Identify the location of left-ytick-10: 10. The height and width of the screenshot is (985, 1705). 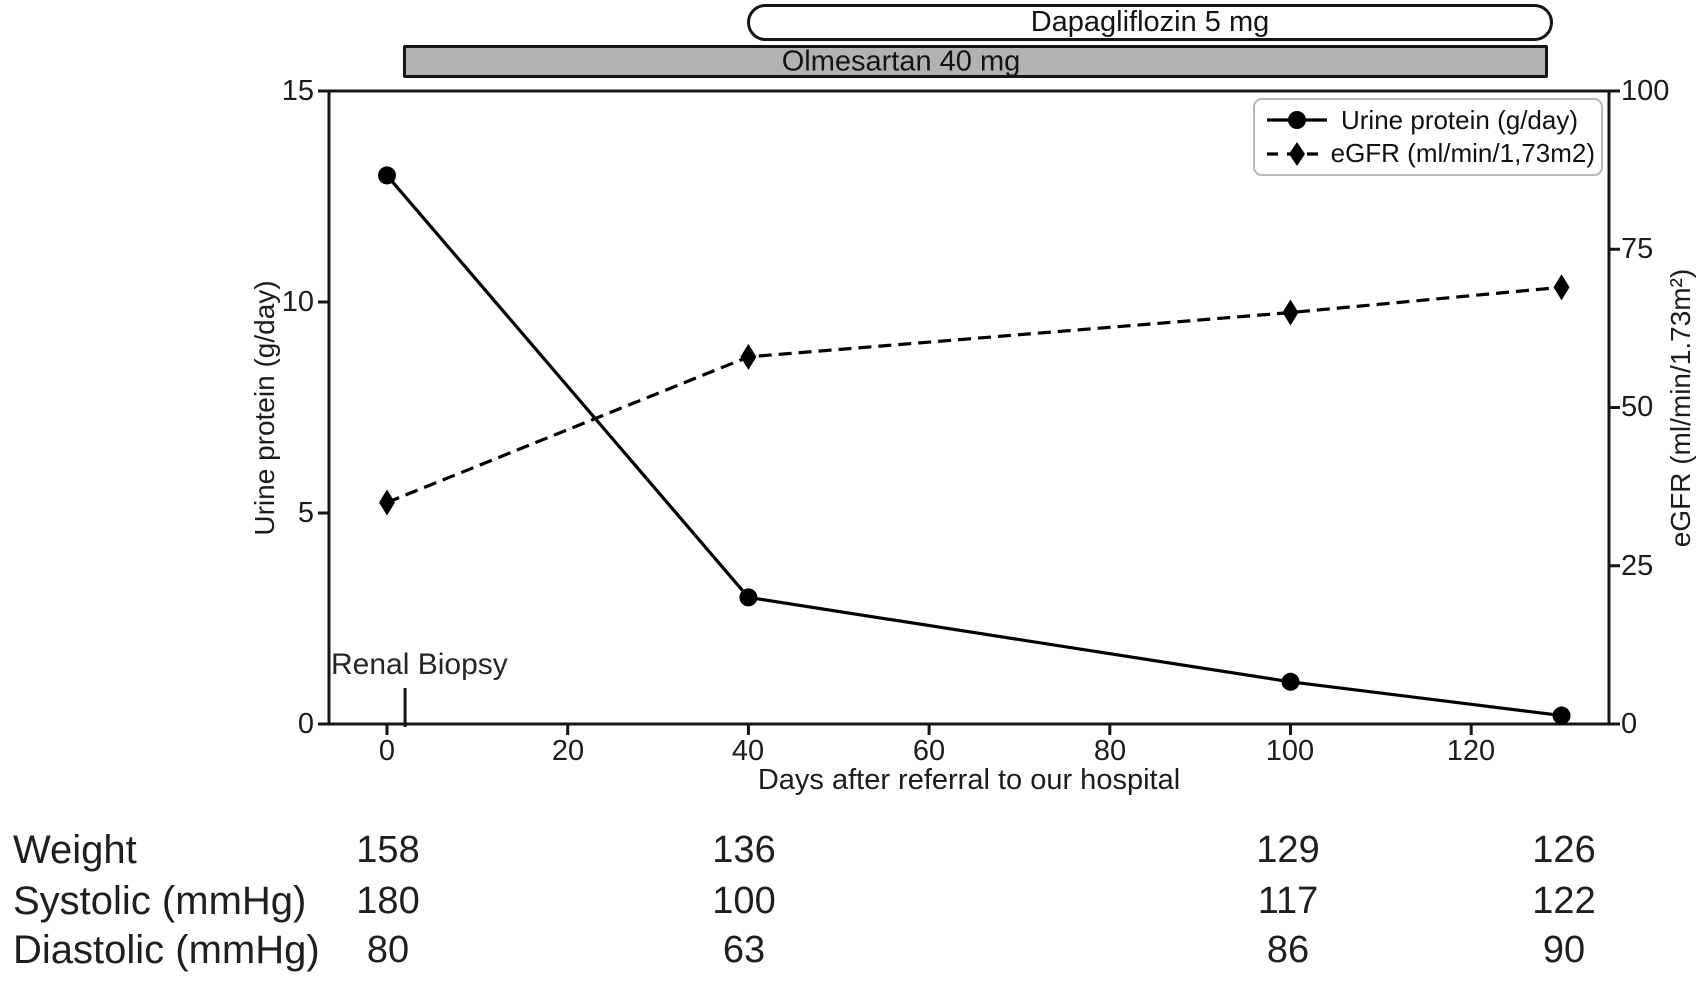
(297, 302).